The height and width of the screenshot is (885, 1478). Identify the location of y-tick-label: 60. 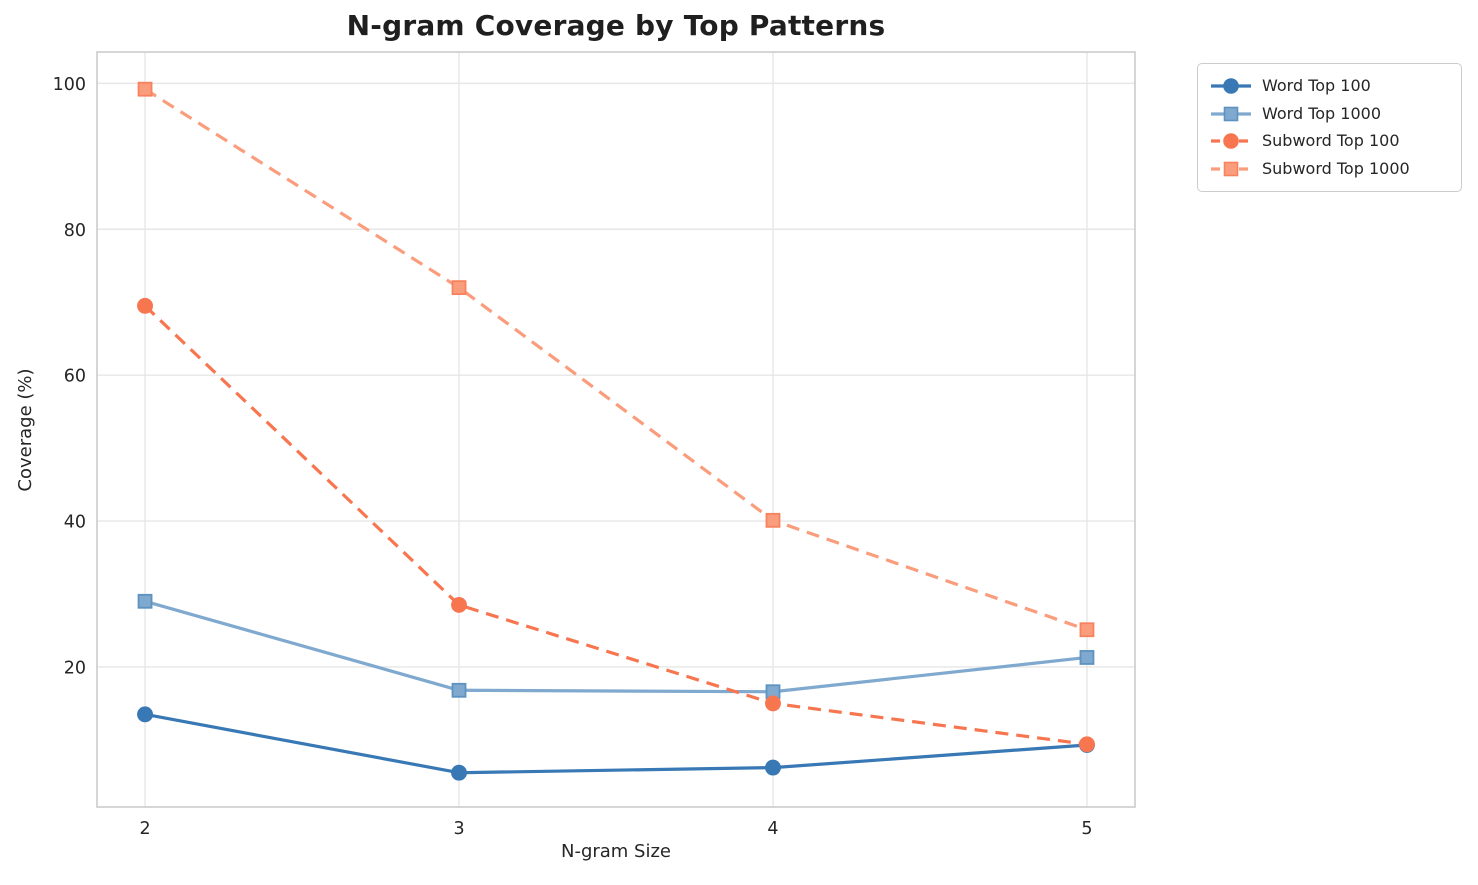
(75, 377).